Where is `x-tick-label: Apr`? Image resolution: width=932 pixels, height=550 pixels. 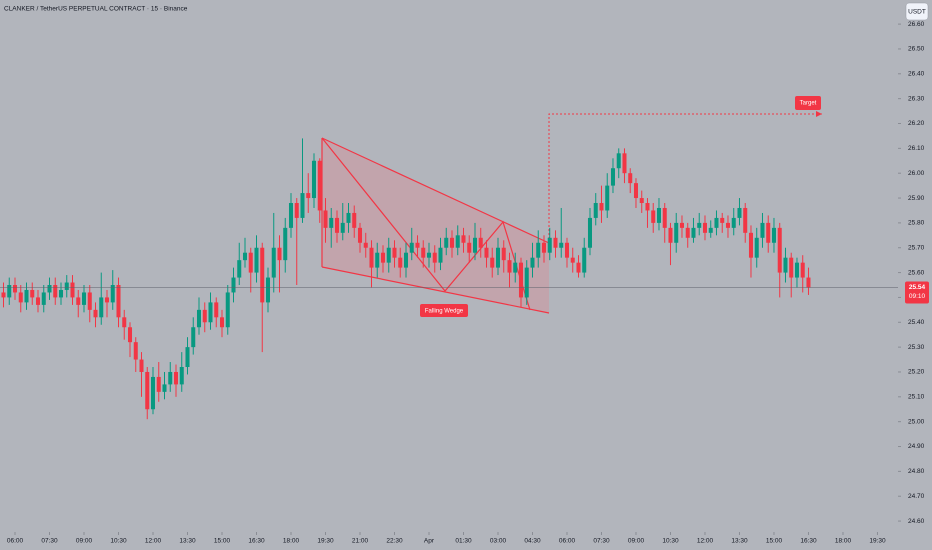 x-tick-label: Apr is located at coordinates (429, 541).